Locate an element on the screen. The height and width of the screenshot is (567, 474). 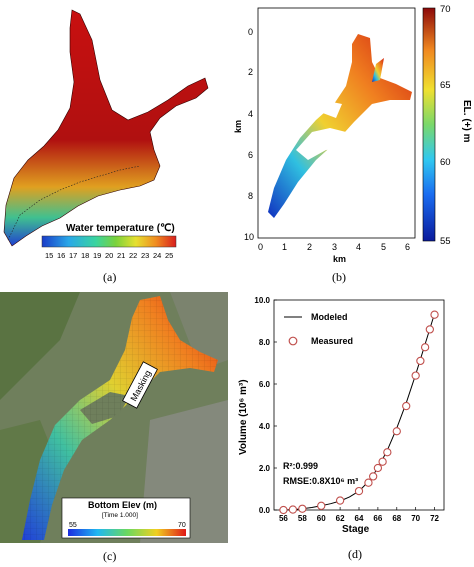
temp-tick-16: 16 is located at coordinates (61, 255).